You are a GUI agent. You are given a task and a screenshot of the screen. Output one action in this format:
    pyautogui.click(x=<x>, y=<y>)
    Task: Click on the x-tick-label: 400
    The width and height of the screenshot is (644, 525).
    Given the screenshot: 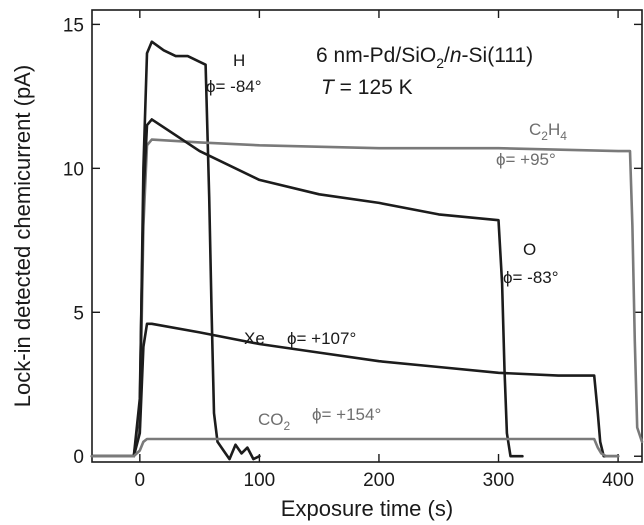 What is the action you would take?
    pyautogui.click(x=618, y=480)
    